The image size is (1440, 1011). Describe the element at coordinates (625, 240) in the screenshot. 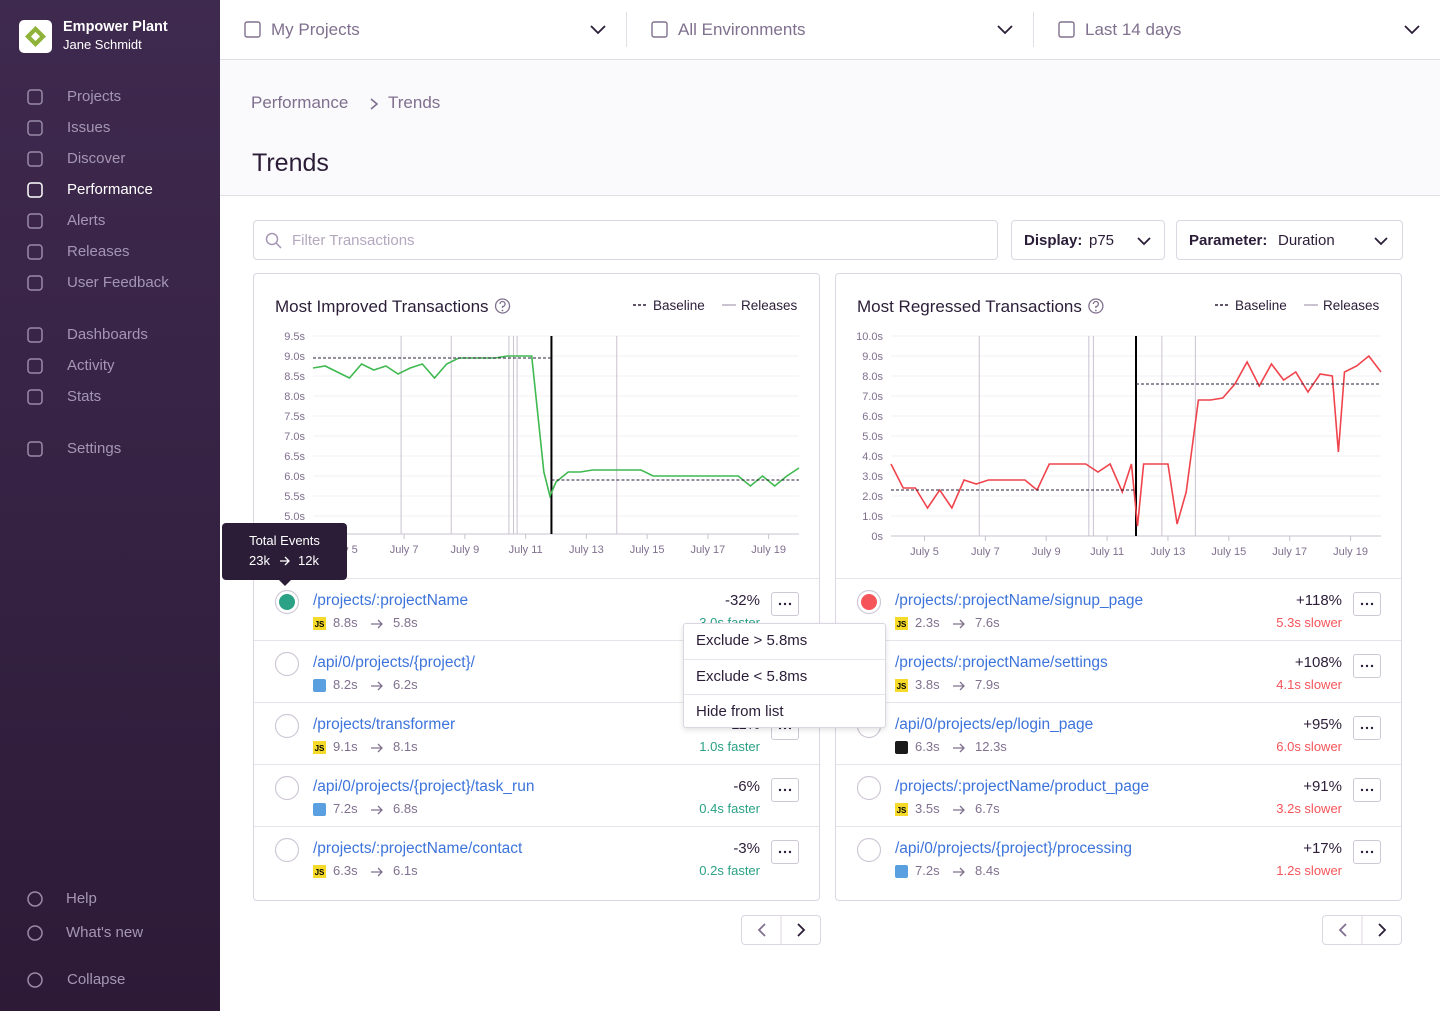

I see `search-input: Filter Transactions` at that location.